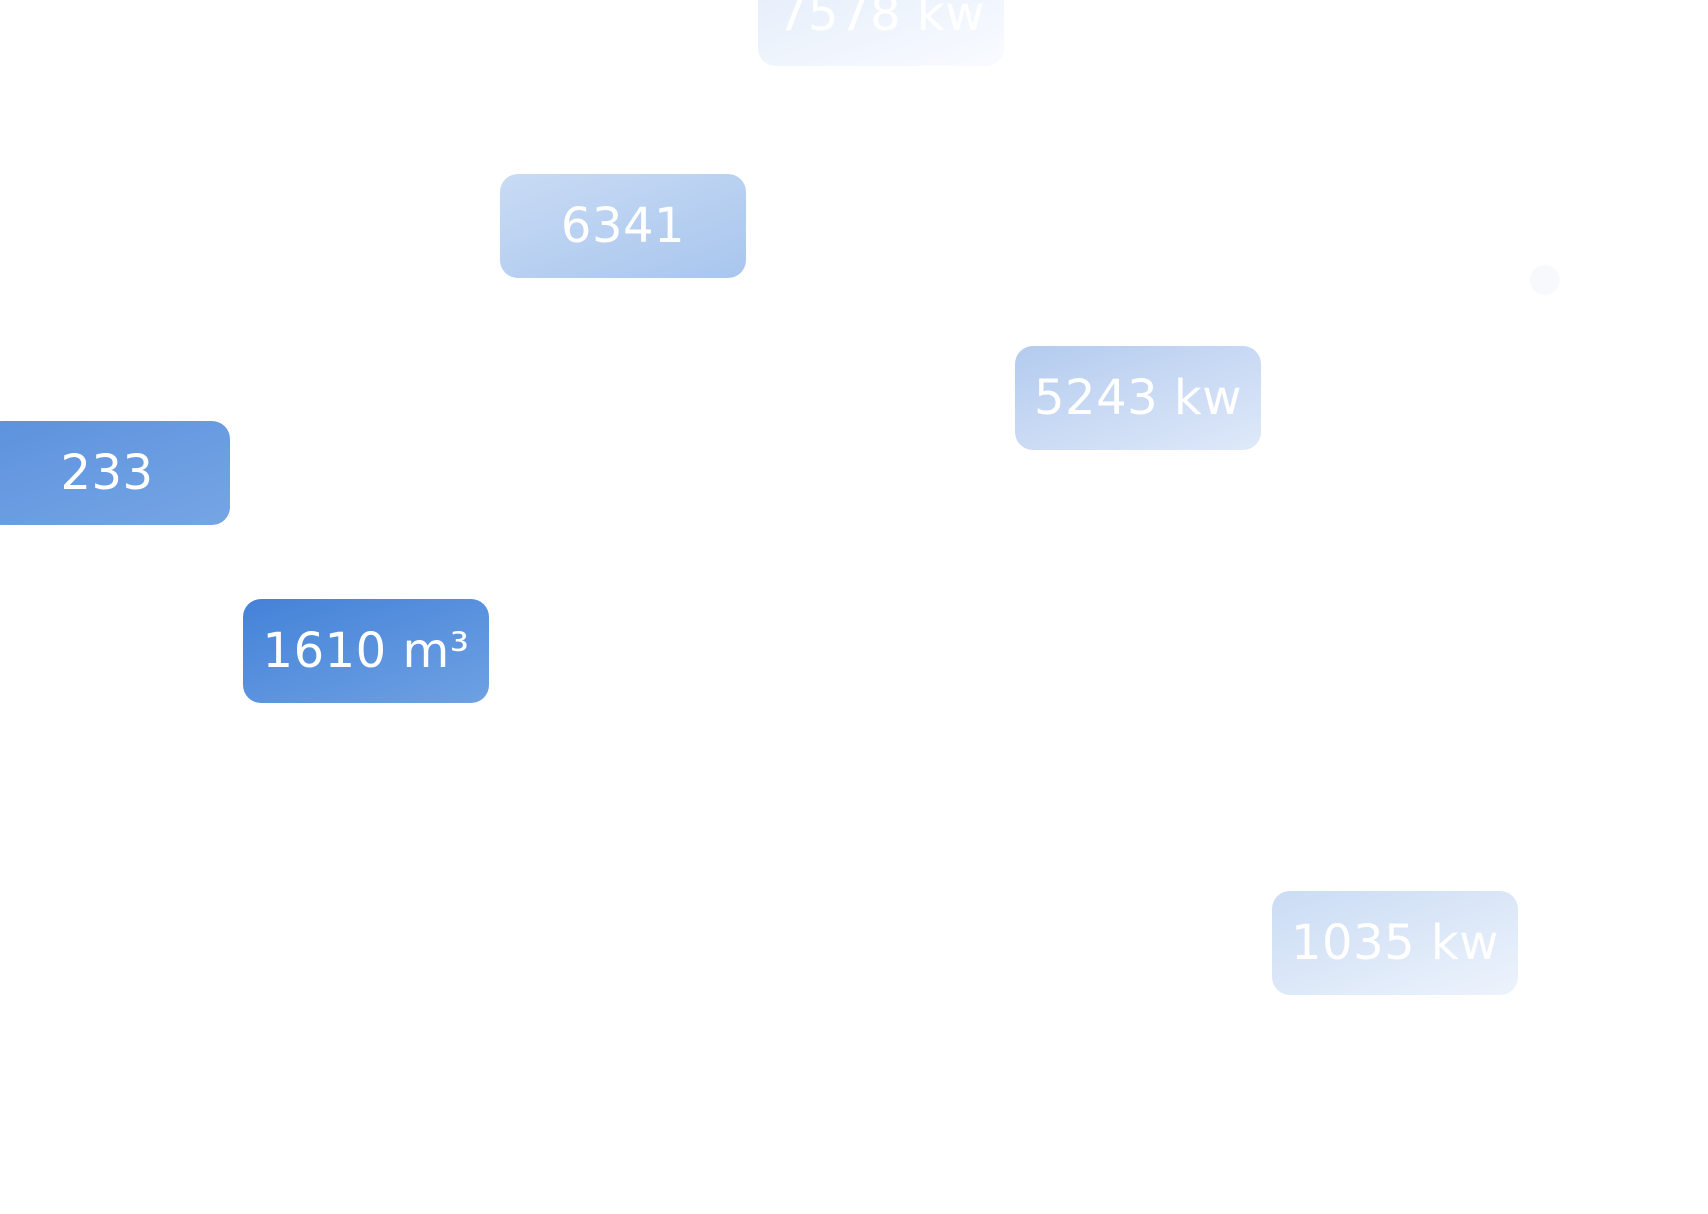  Describe the element at coordinates (1138, 398) in the screenshot. I see `value-tag: 5243 kw` at that location.